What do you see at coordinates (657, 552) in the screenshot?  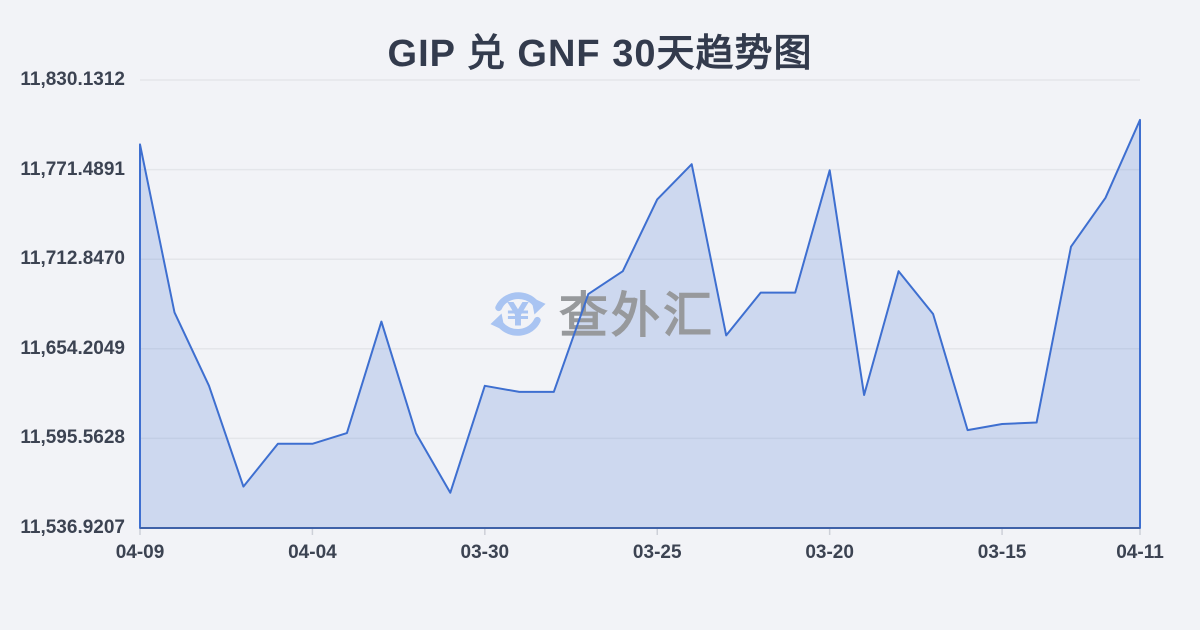 I see `x-axis-label: 03-25` at bounding box center [657, 552].